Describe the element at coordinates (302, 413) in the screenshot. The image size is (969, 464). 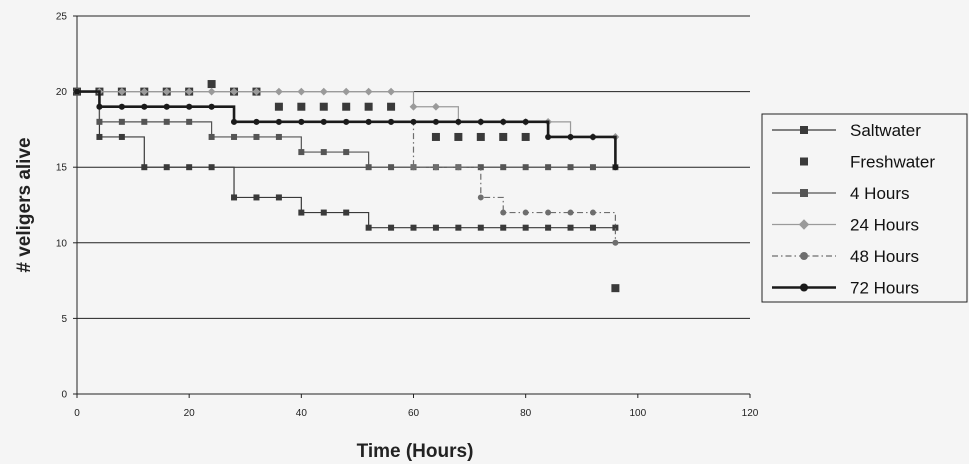
I see `x-tick-label: 40` at that location.